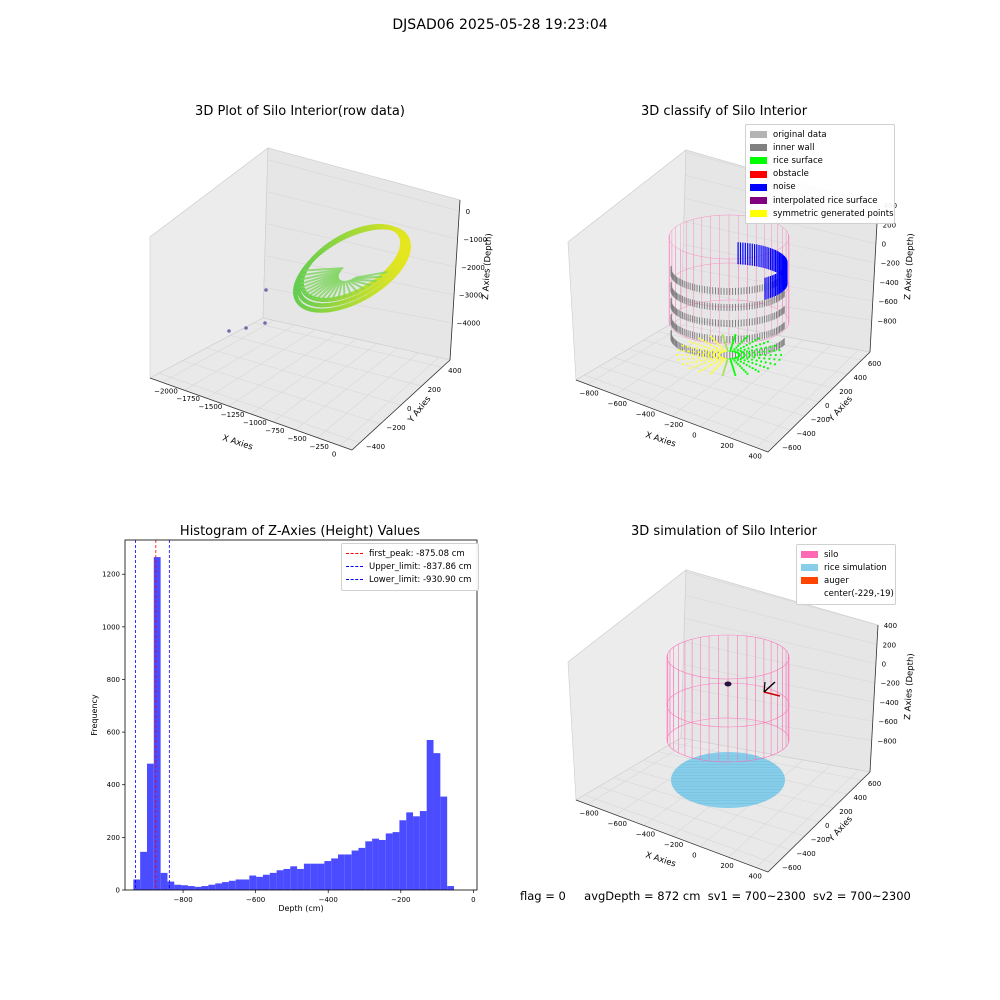 Image resolution: width=1000 pixels, height=1000 pixels. What do you see at coordinates (645, 414) in the screenshot?
I see `x-tick-label: −400` at bounding box center [645, 414].